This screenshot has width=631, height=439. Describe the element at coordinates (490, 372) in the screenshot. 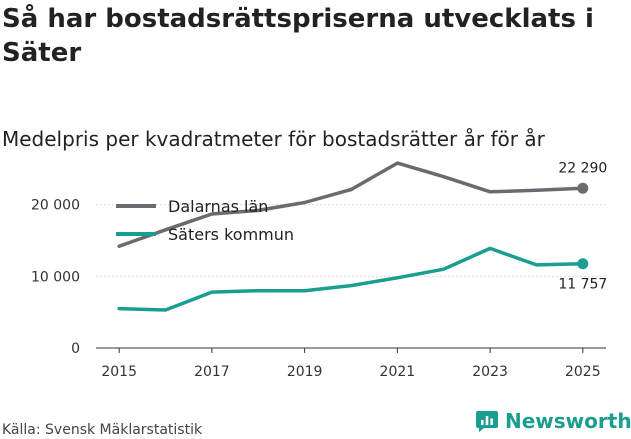

I see `x-tick-label-2023: 2023` at that location.